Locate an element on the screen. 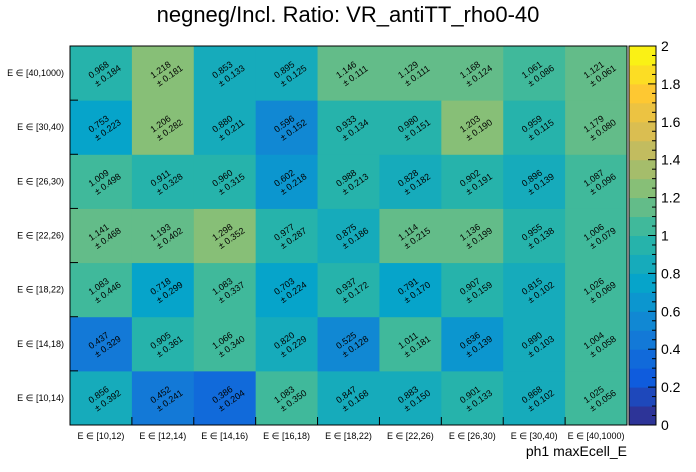 Image resolution: width=696 pixels, height=472 pixels. y-tick-label: E ∈ [40,1000) is located at coordinates (35, 73).